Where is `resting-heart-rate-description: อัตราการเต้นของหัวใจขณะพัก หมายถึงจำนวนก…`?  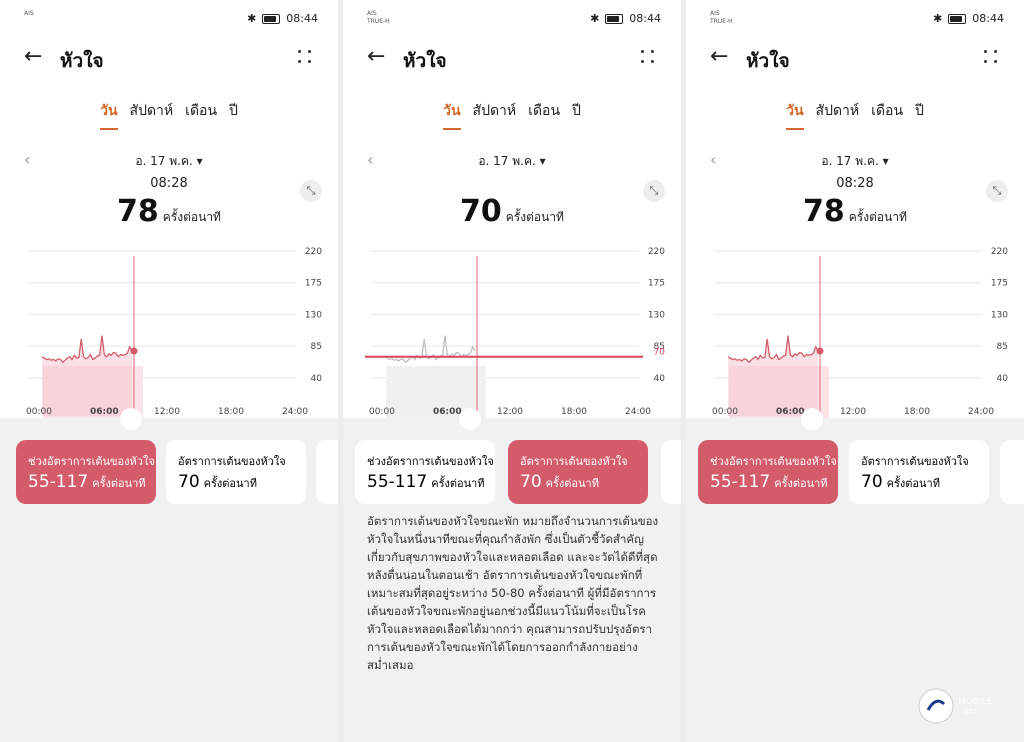 resting-heart-rate-description: อัตราการเต้นของหัวใจขณะพัก หมายถึงจำนวนก… is located at coordinates (513, 593).